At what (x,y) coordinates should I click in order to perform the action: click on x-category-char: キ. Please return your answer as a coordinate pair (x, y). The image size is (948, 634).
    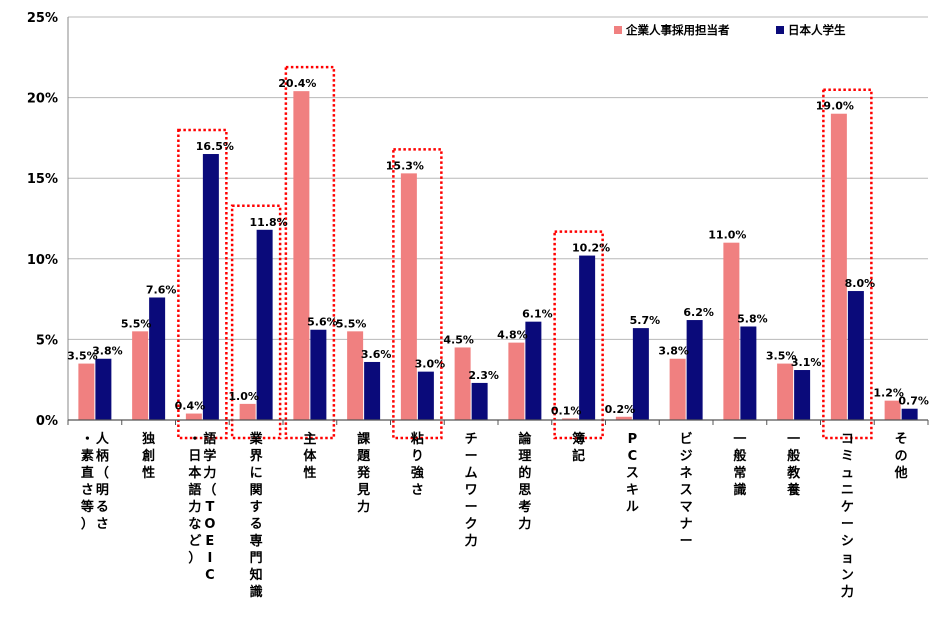
    Looking at the image, I should click on (632, 490).